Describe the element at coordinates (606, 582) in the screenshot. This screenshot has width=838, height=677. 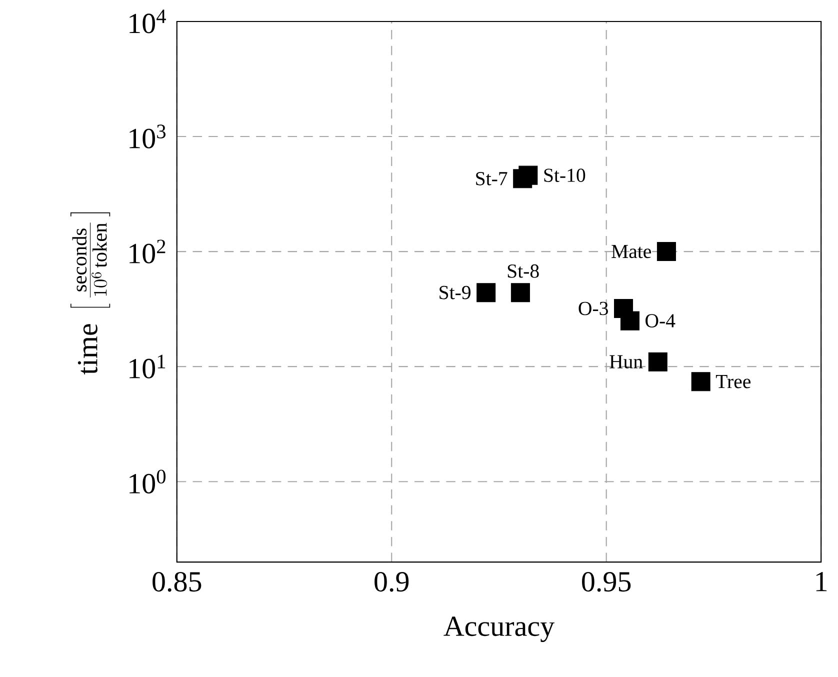
I see `x-tick-label: 0.95` at that location.